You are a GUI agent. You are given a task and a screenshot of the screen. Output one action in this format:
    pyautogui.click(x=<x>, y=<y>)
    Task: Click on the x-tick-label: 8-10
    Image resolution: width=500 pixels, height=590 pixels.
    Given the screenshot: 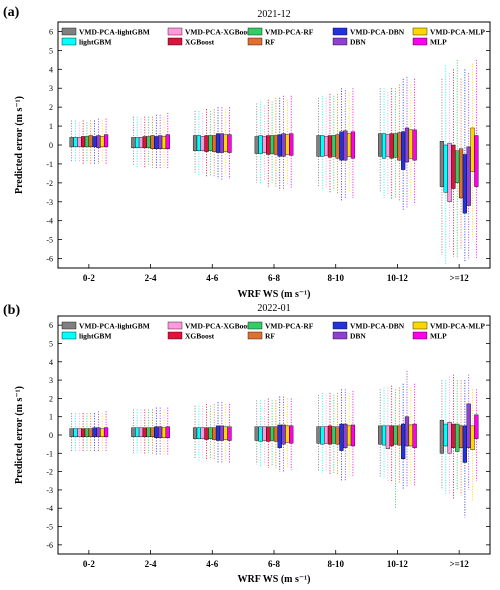 What is the action you would take?
    pyautogui.click(x=335, y=278)
    